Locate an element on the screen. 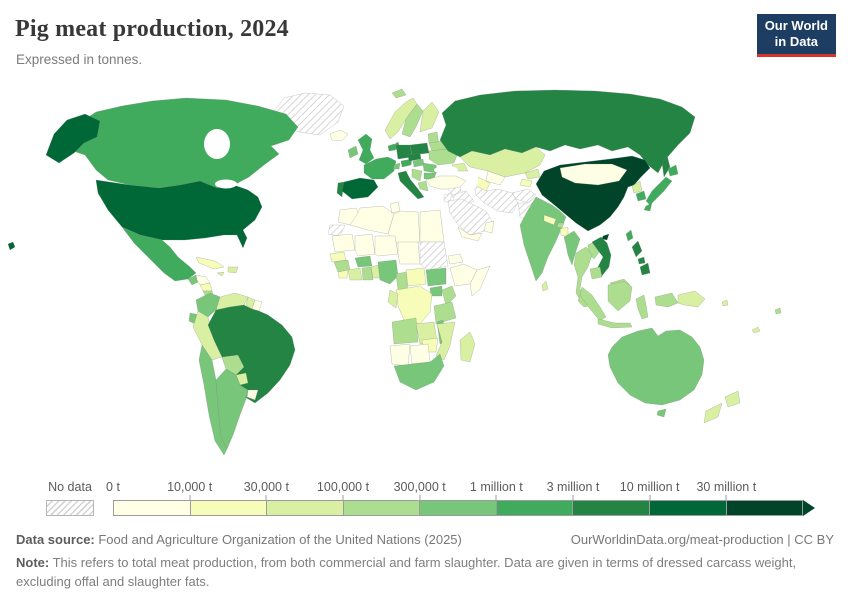  country-ireland is located at coordinates (353, 152).